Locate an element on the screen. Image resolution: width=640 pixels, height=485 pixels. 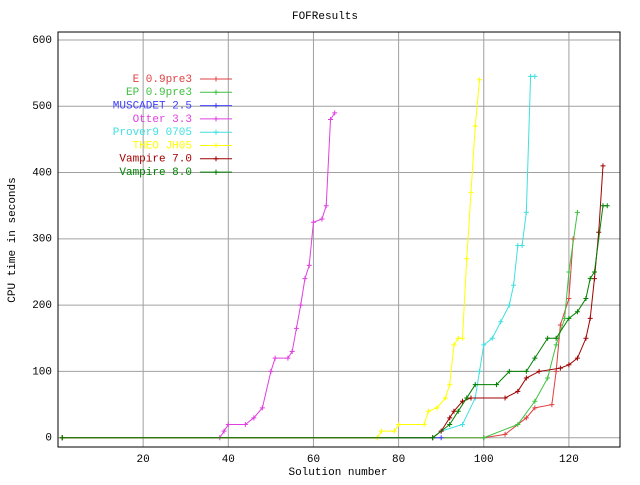
x-tick-label: 60 is located at coordinates (313, 460).